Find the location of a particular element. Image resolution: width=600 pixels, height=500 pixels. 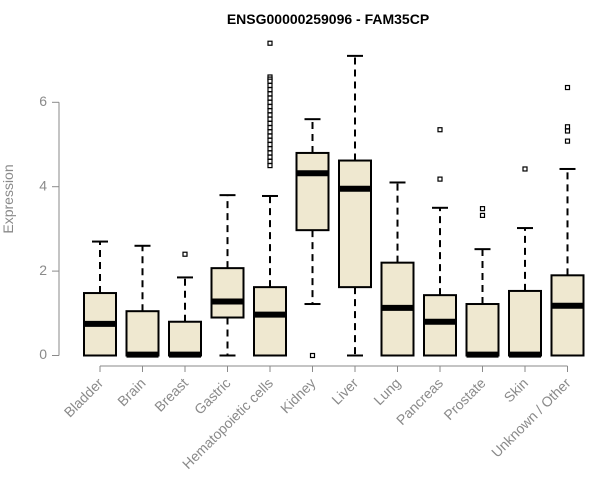

box-unknown-other is located at coordinates (567, 220).